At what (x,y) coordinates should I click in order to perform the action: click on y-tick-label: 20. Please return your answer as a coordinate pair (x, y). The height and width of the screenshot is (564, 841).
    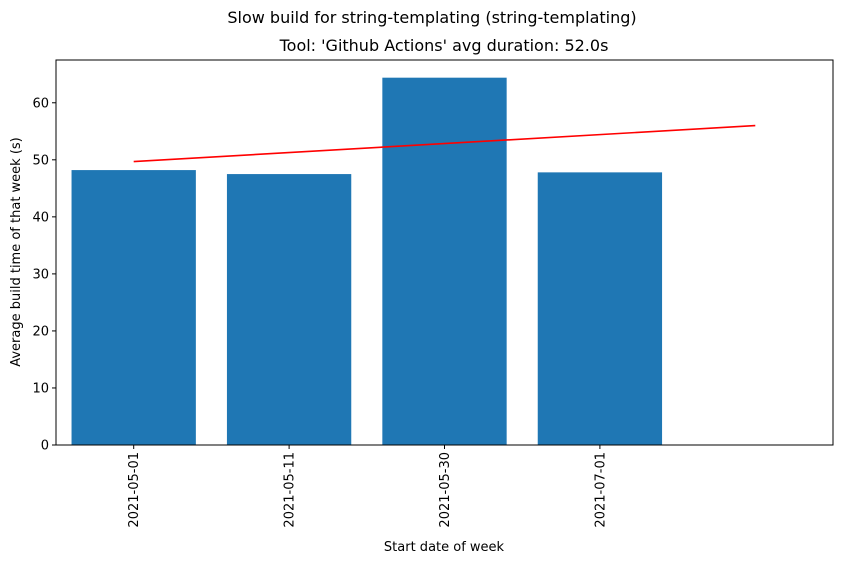
    Looking at the image, I should click on (40, 331).